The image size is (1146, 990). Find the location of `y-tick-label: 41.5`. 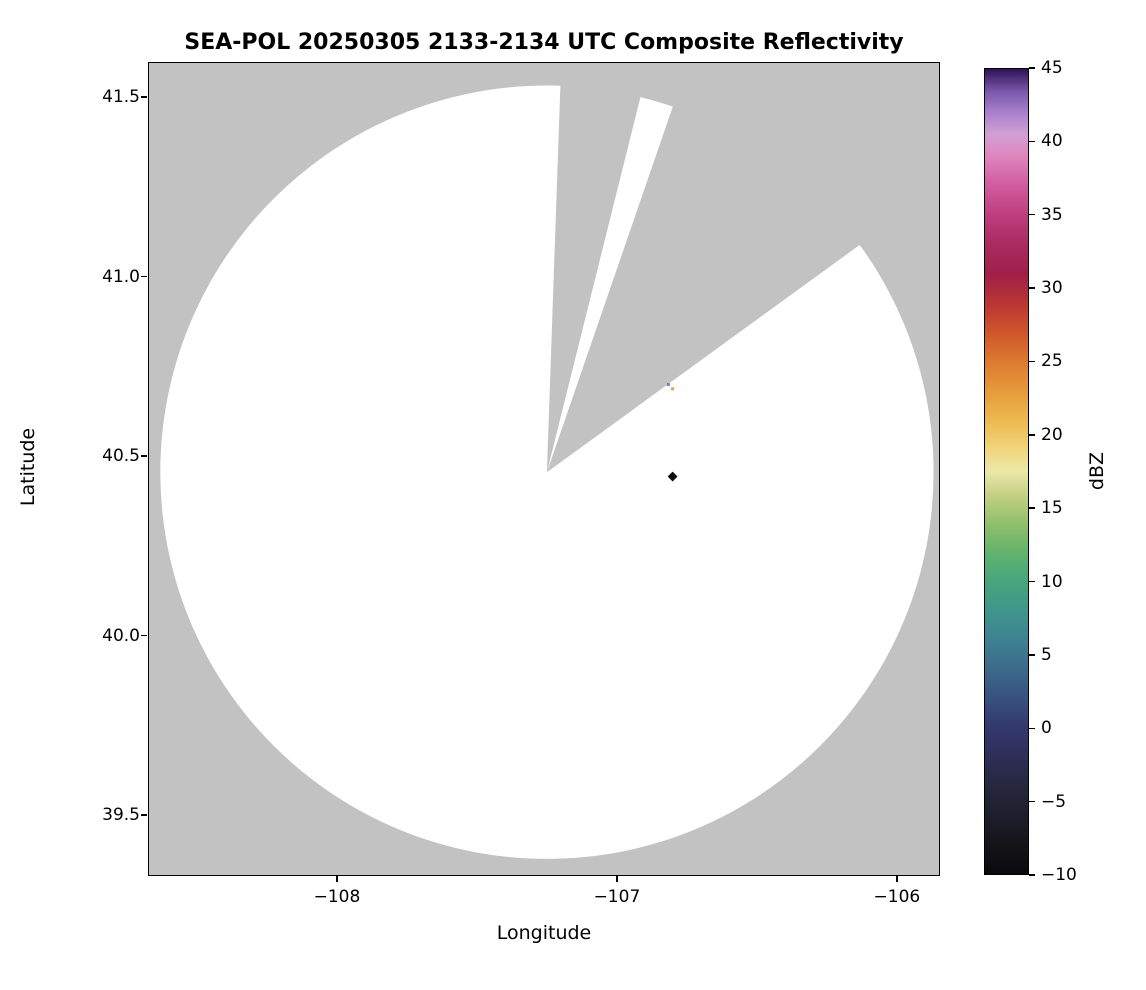

y-tick-label: 41.5 is located at coordinates (121, 97).